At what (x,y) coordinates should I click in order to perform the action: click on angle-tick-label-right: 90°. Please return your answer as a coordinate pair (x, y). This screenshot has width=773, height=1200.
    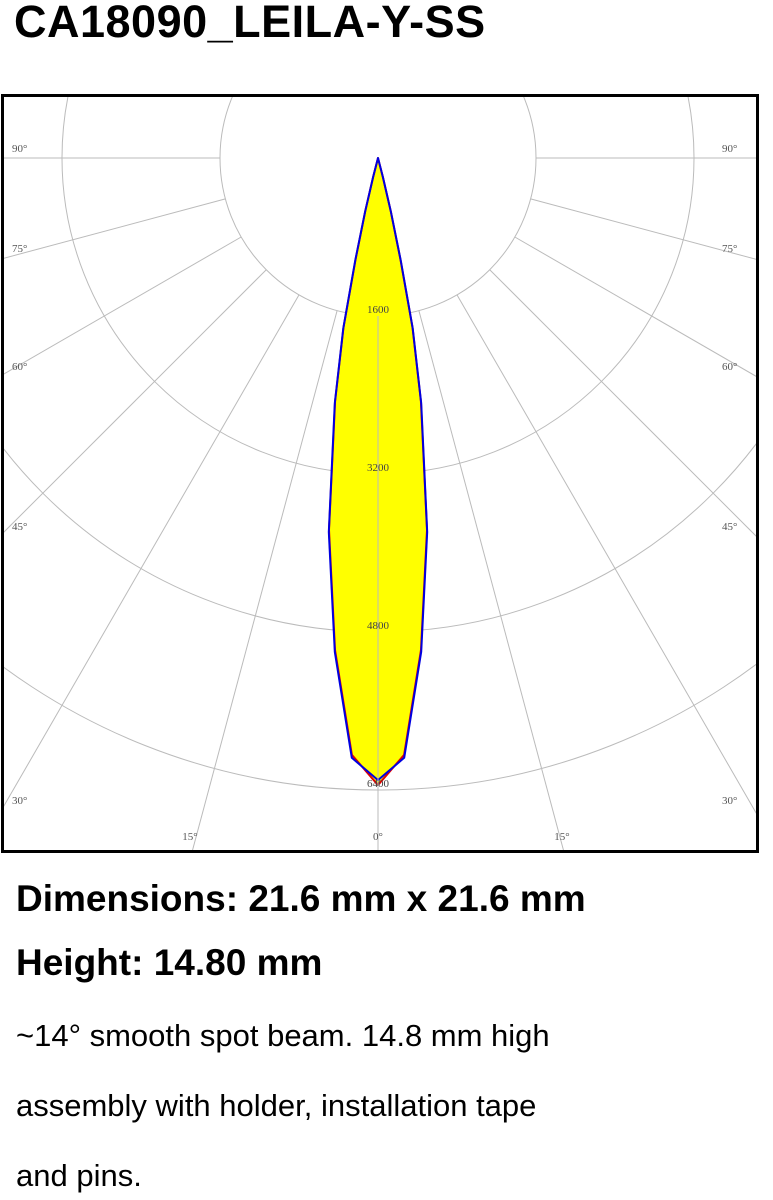
    Looking at the image, I should click on (729, 149).